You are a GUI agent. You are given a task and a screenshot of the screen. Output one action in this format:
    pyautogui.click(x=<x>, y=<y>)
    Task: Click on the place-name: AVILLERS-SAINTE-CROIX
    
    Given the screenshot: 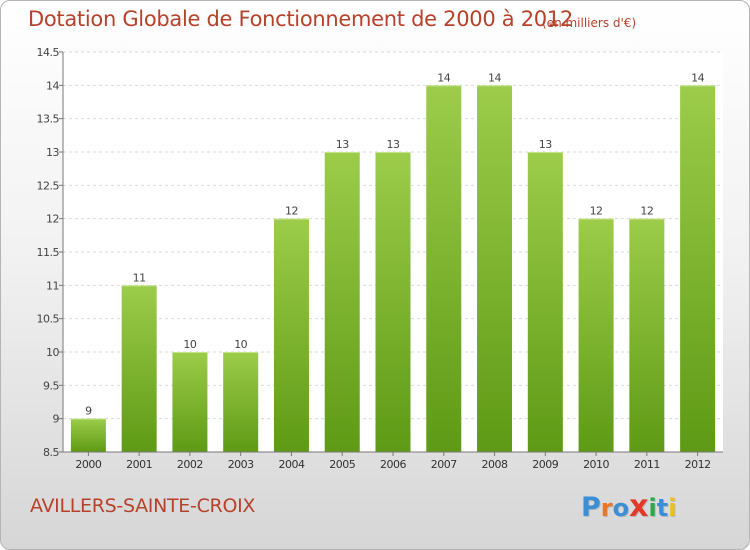 What is the action you would take?
    pyautogui.click(x=143, y=506)
    